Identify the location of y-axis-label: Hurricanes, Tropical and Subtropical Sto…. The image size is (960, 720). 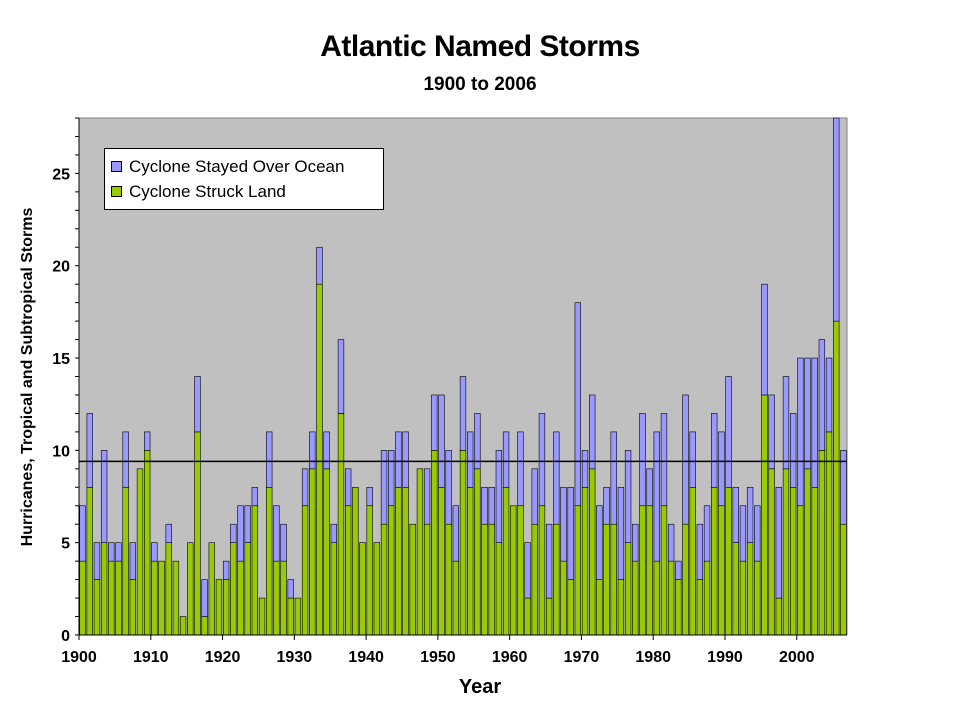
(27, 377).